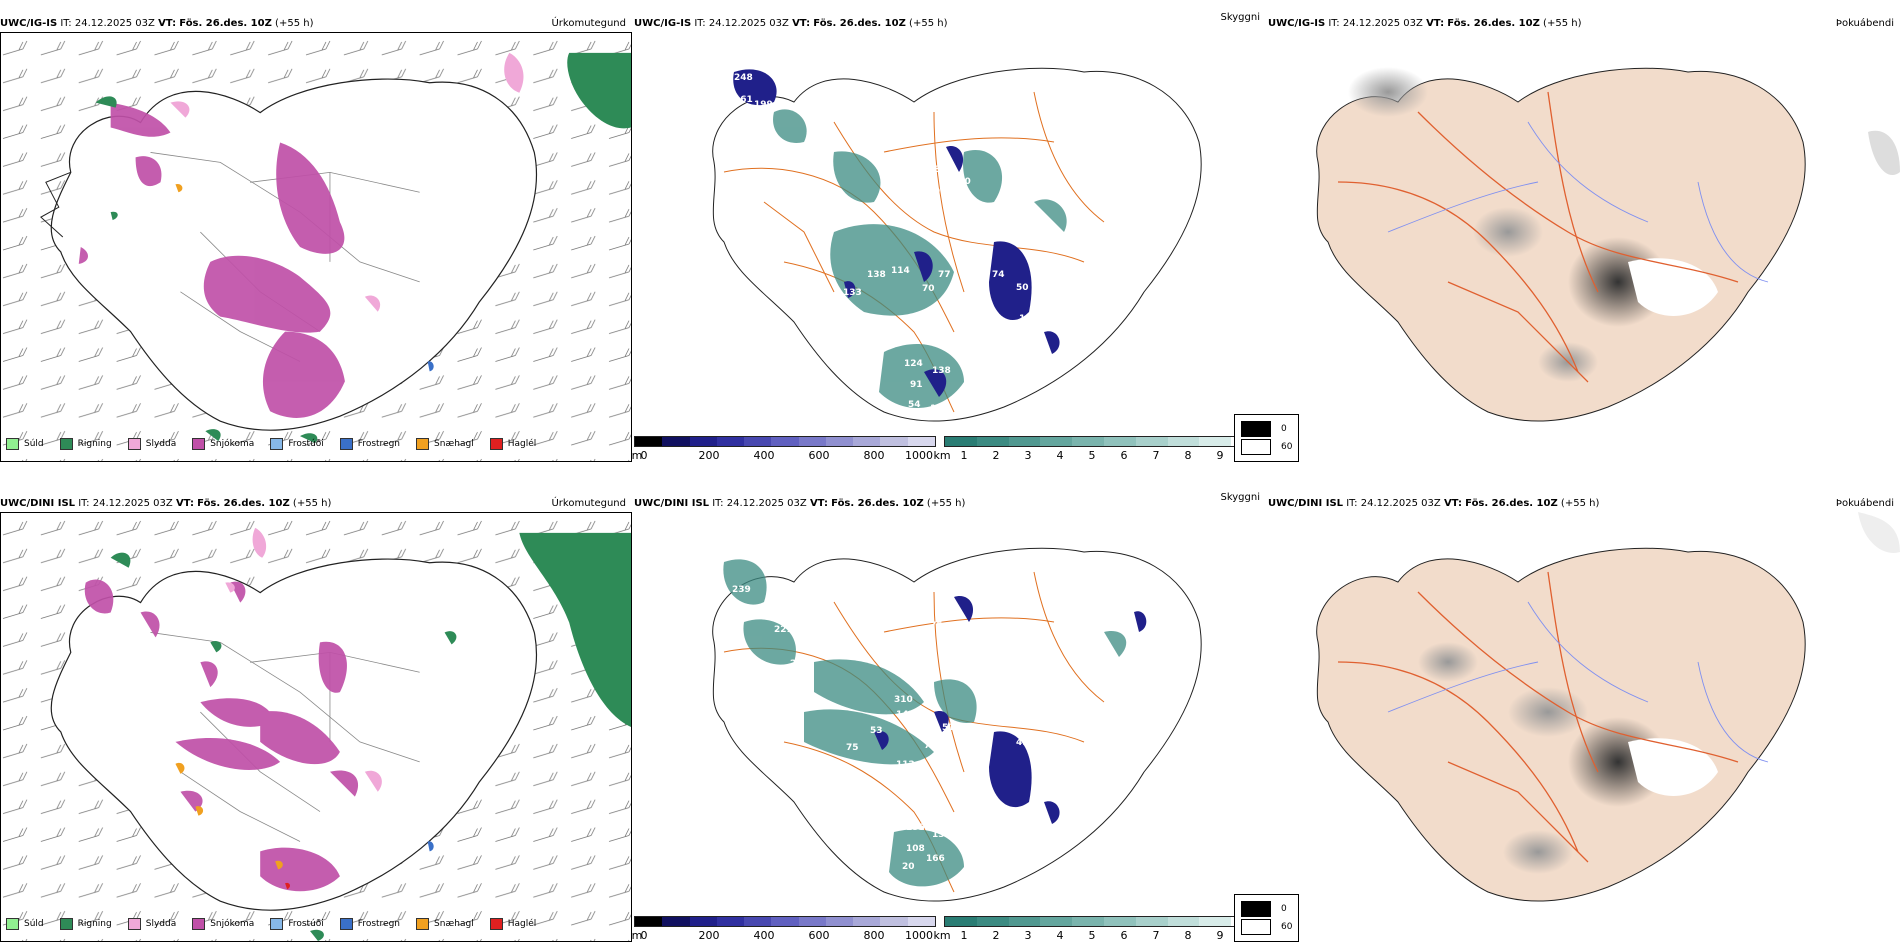  I want to click on cloud-label: 49, so click(1022, 743).